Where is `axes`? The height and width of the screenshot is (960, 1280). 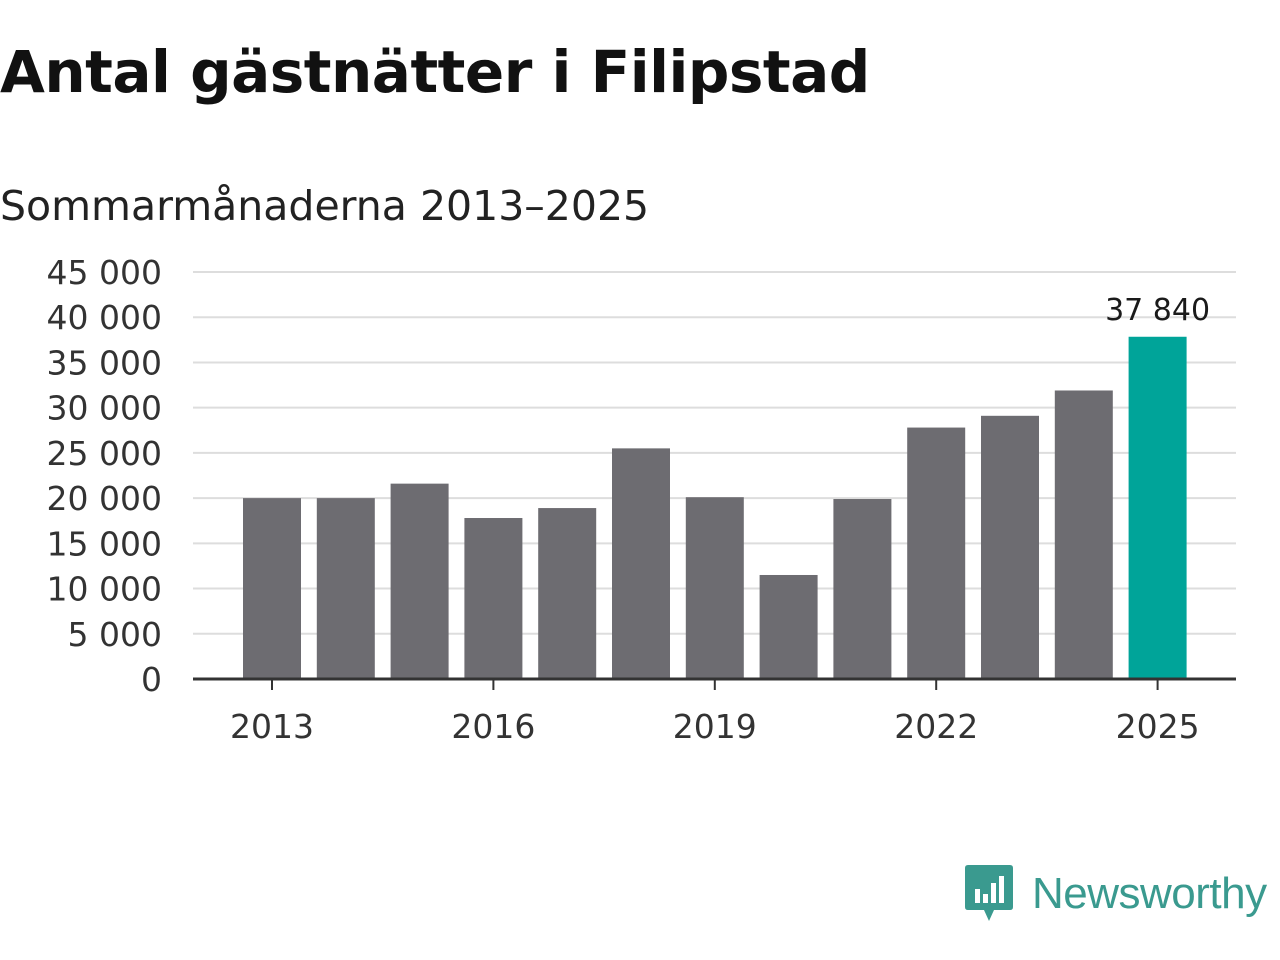 axes is located at coordinates (714, 683).